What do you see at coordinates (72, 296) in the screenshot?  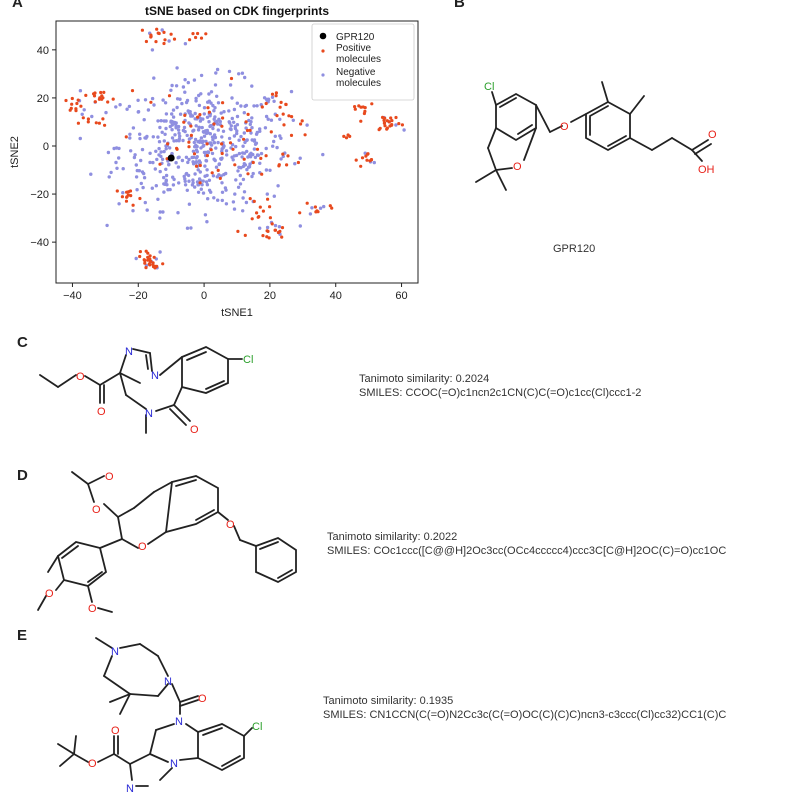 I see `x-tick-label: −40` at bounding box center [72, 296].